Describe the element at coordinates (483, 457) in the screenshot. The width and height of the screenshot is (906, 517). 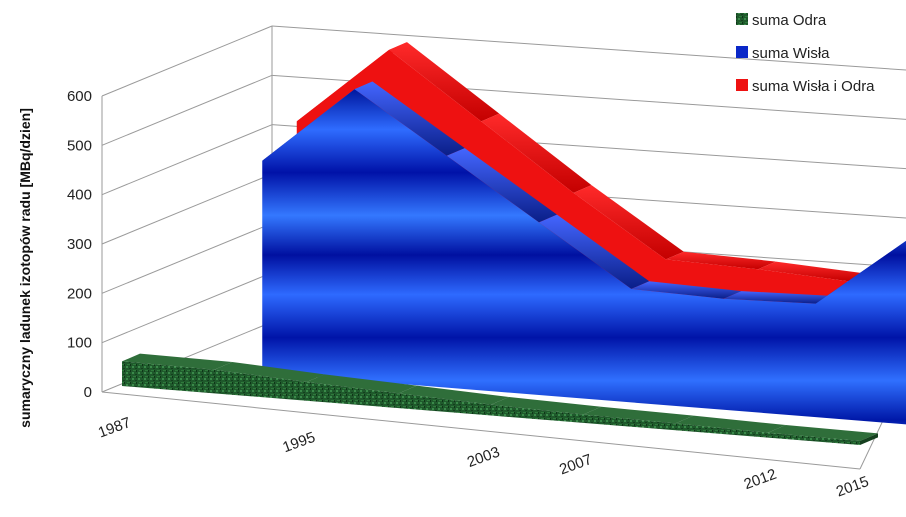
I see `x-tick-label-2003: 2003` at that location.